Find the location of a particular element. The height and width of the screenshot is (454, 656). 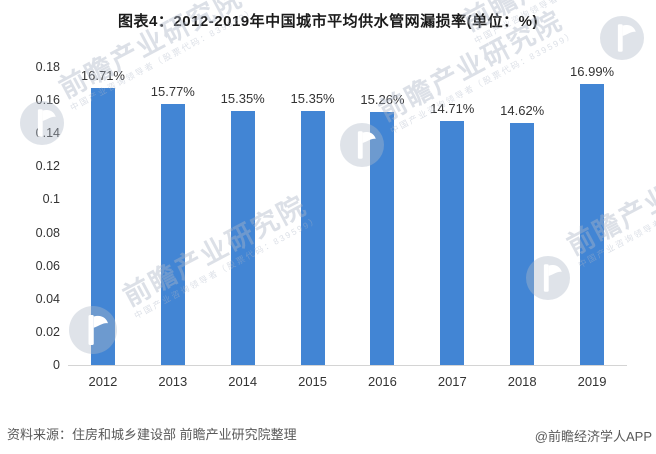

bar-2013 is located at coordinates (172, 234).